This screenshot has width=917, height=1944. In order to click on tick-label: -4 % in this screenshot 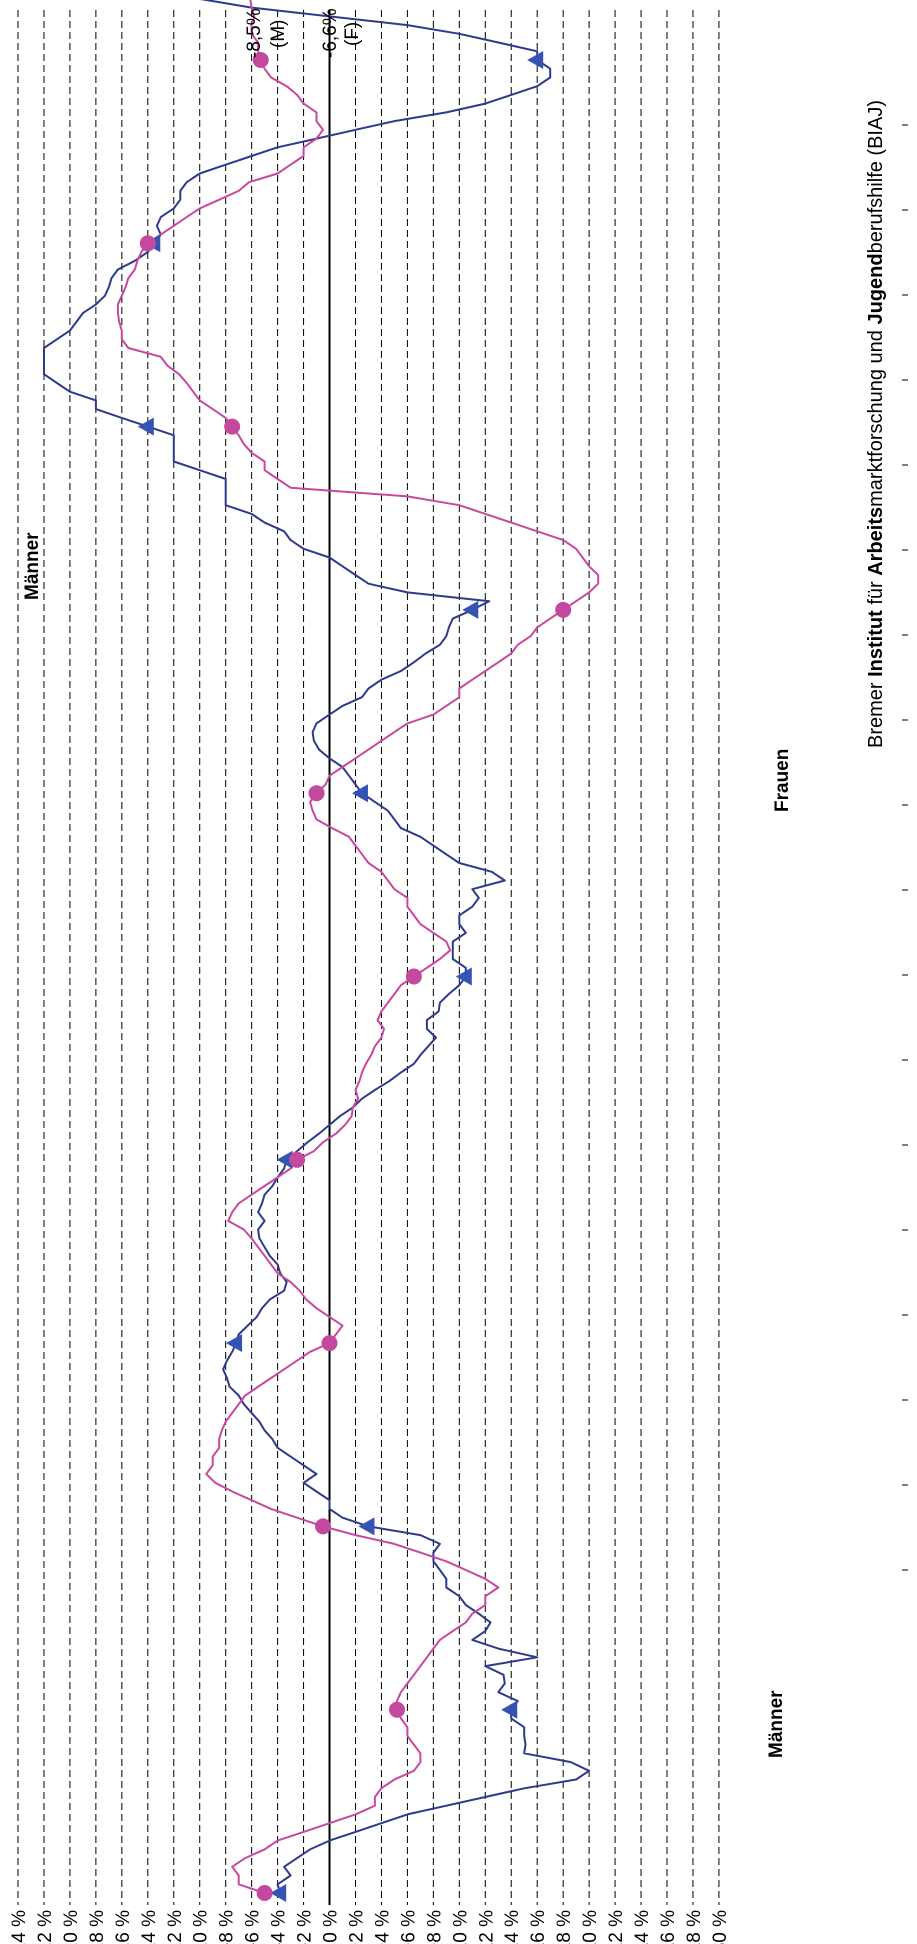, I will do `click(279, 1927)`.